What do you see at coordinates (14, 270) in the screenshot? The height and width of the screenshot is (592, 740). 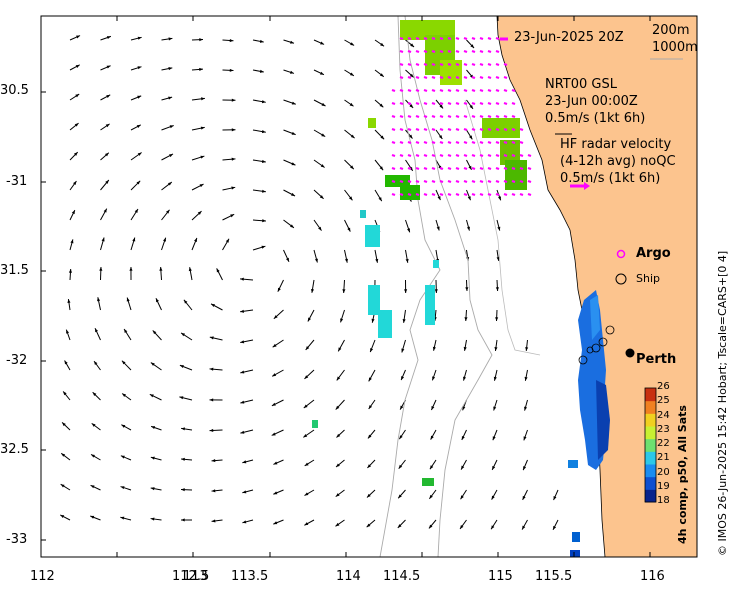 I see `y-tick-label: 31.5` at bounding box center [14, 270].